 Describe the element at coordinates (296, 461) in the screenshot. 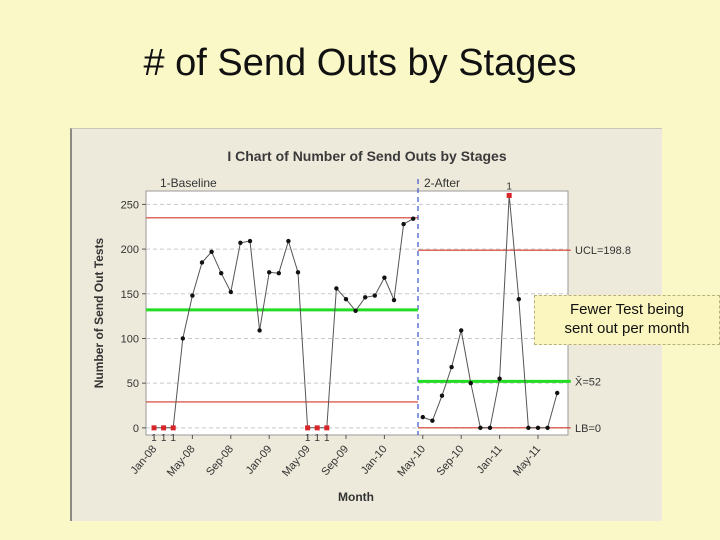

I see `x-tick-label: May-09` at that location.